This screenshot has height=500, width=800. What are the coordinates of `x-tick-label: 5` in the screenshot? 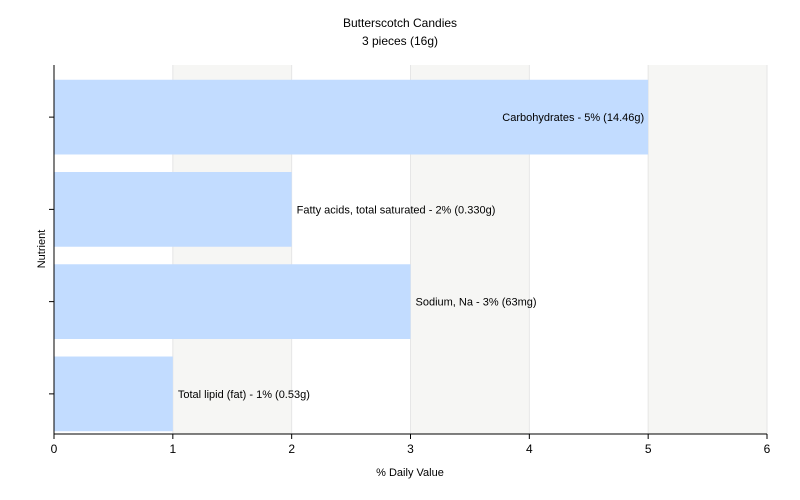 It's located at (648, 449).